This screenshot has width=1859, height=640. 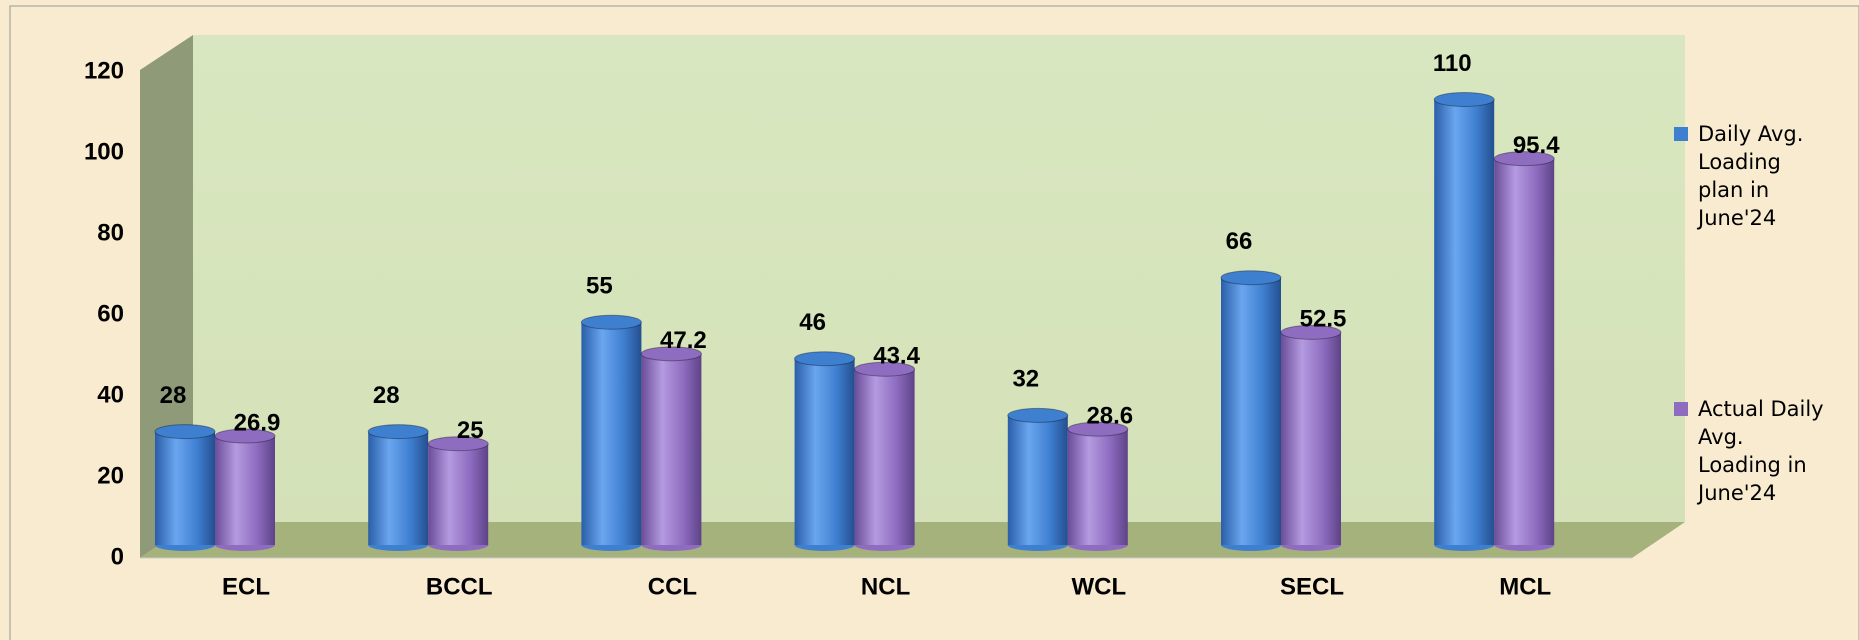 I want to click on y-tick-label: 60, so click(x=110, y=313).